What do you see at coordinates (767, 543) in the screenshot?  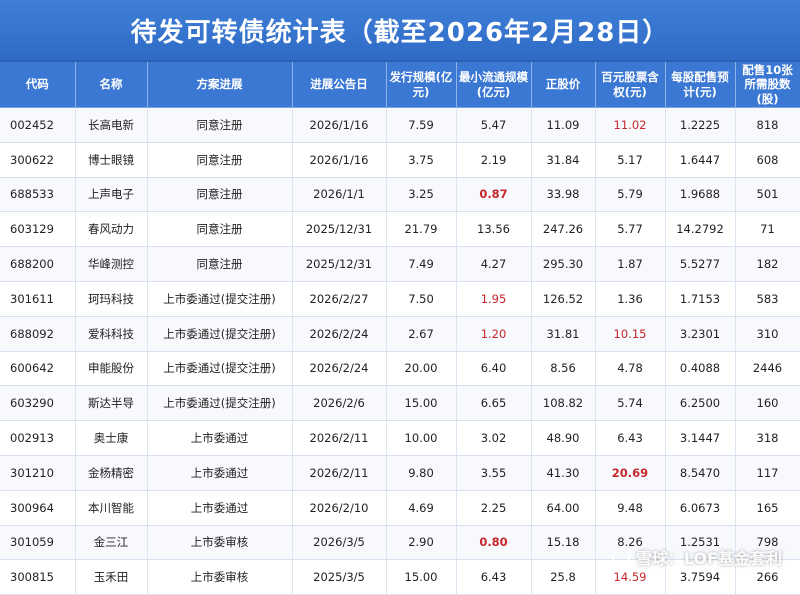 I see `cell-shares: 798` at bounding box center [767, 543].